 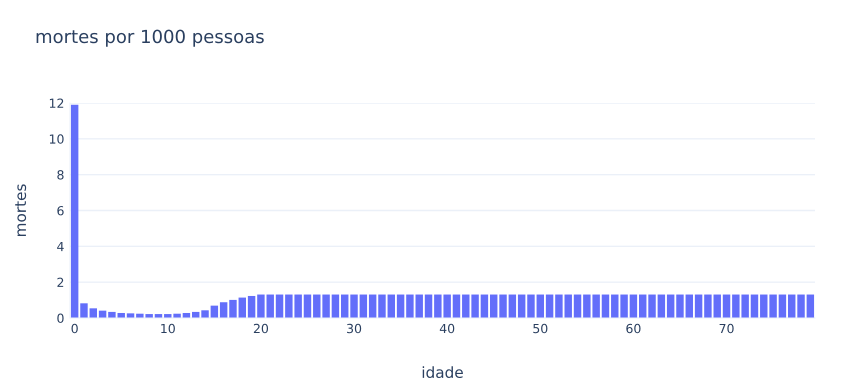 I want to click on x-tick-label: 20, so click(x=261, y=329).